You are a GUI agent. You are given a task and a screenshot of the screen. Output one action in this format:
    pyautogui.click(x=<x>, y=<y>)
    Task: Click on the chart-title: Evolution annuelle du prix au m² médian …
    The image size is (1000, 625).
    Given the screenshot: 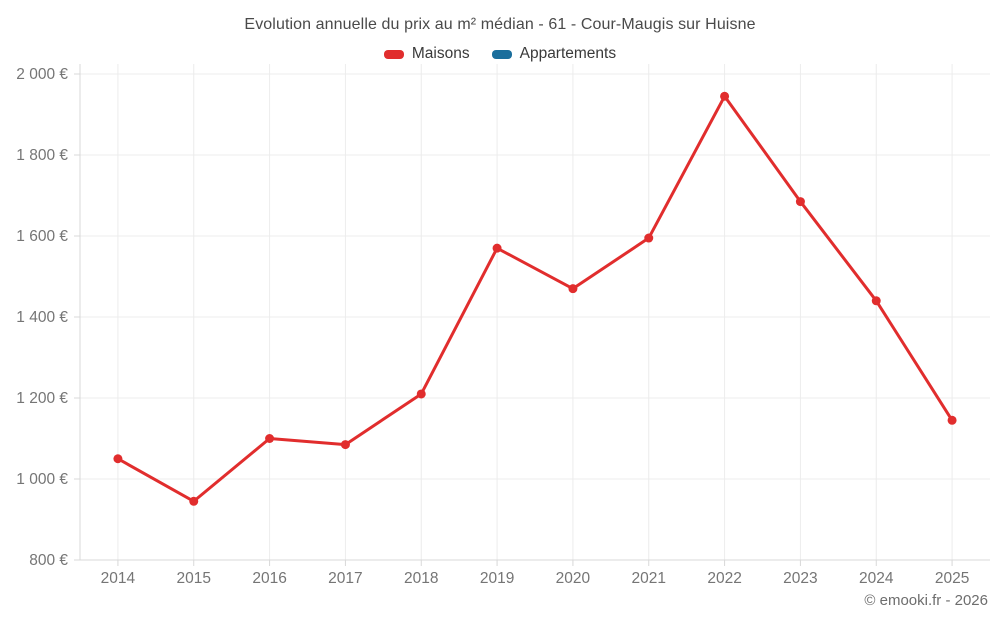 What is the action you would take?
    pyautogui.click(x=500, y=24)
    